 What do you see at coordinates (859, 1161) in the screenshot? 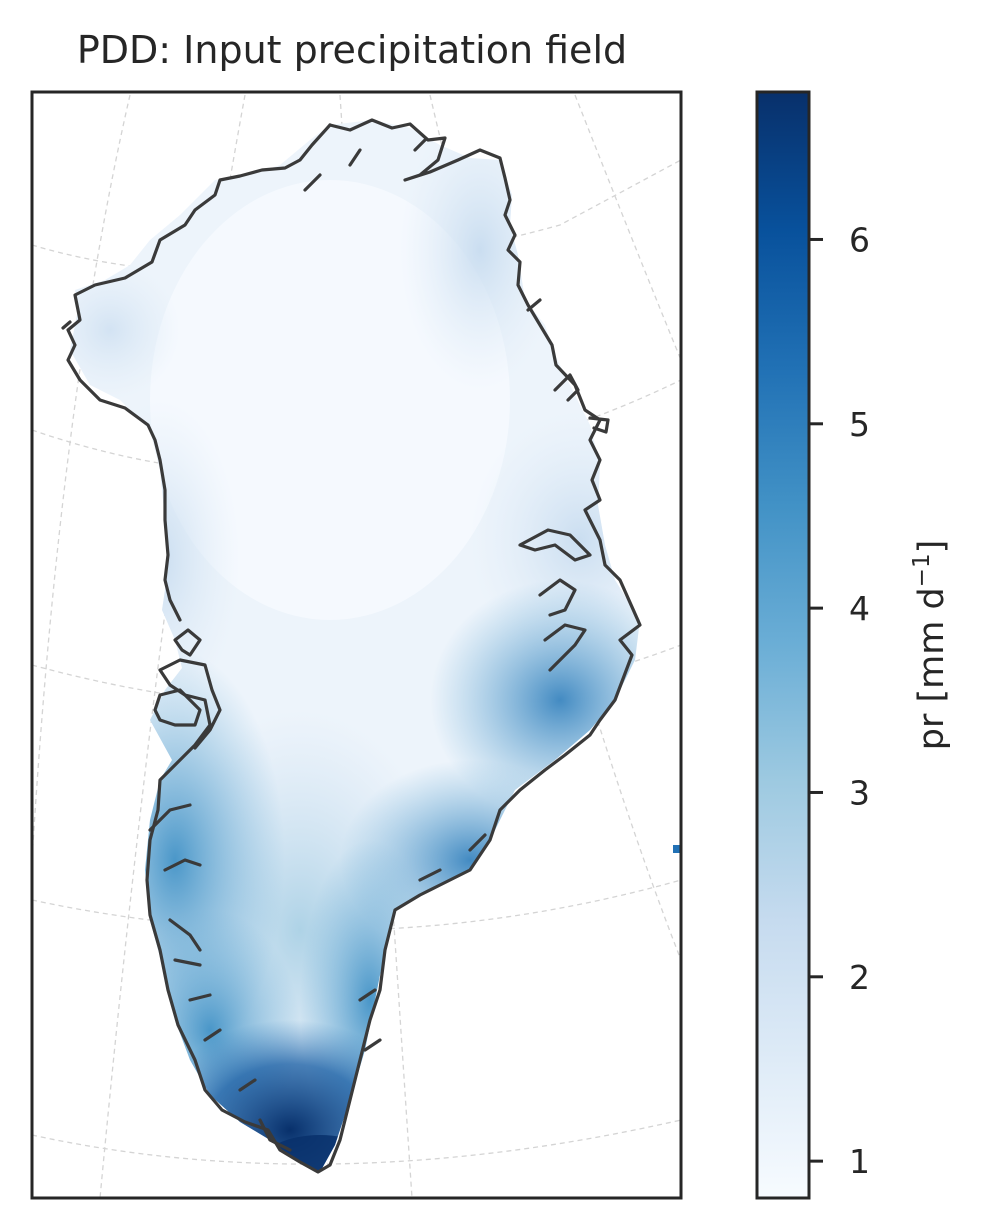
I see `colorbar-tick-label: 1` at bounding box center [859, 1161].